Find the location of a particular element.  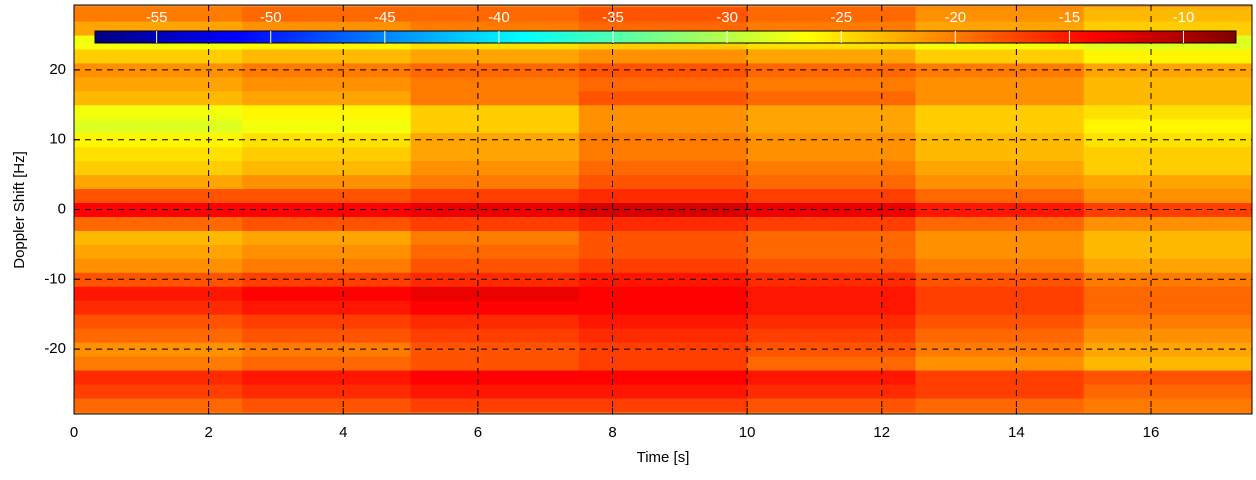

x-tick-label: 10 is located at coordinates (747, 432).